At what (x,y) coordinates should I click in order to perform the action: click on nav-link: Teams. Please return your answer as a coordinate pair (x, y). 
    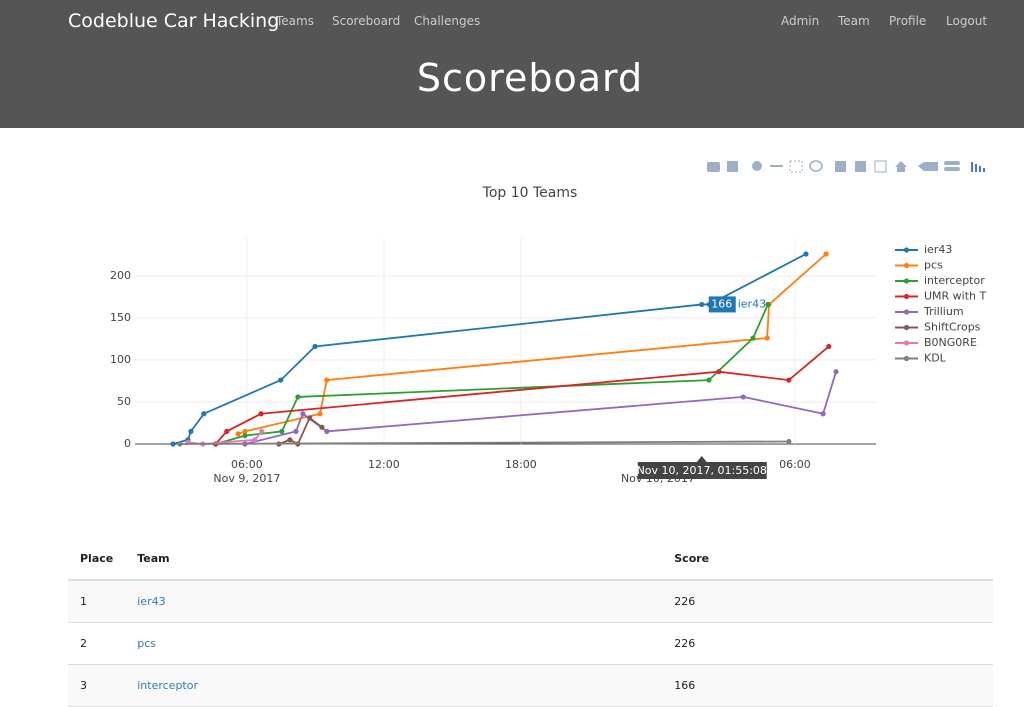
    Looking at the image, I should click on (295, 21).